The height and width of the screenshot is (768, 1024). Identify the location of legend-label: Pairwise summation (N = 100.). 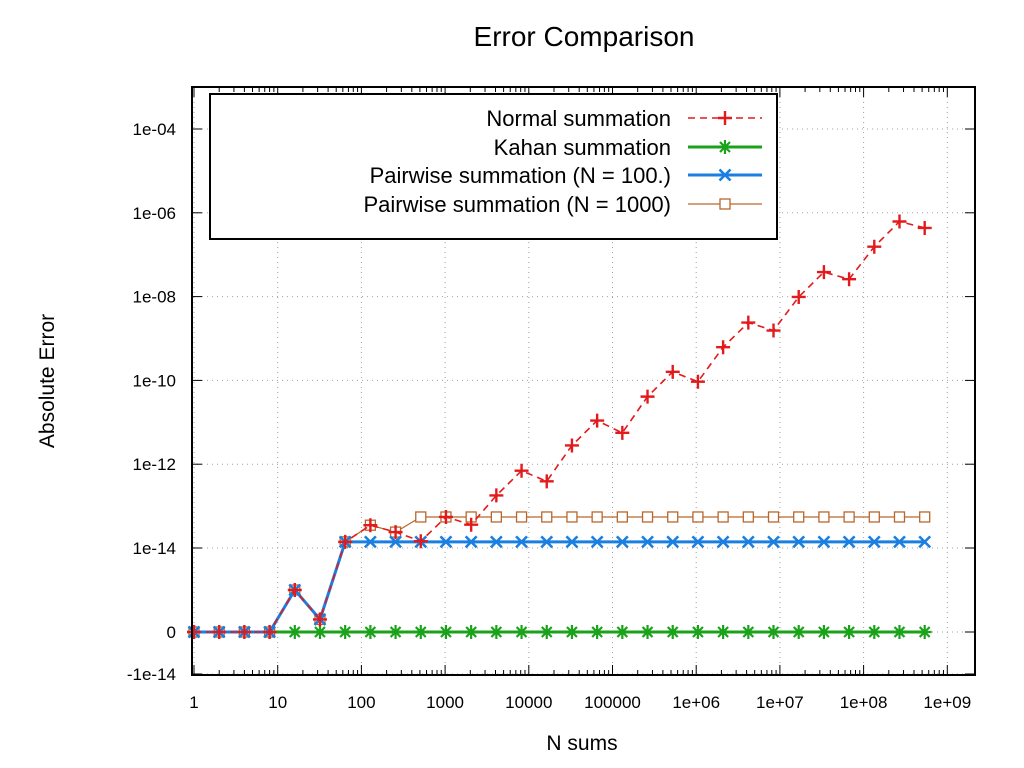
(520, 175).